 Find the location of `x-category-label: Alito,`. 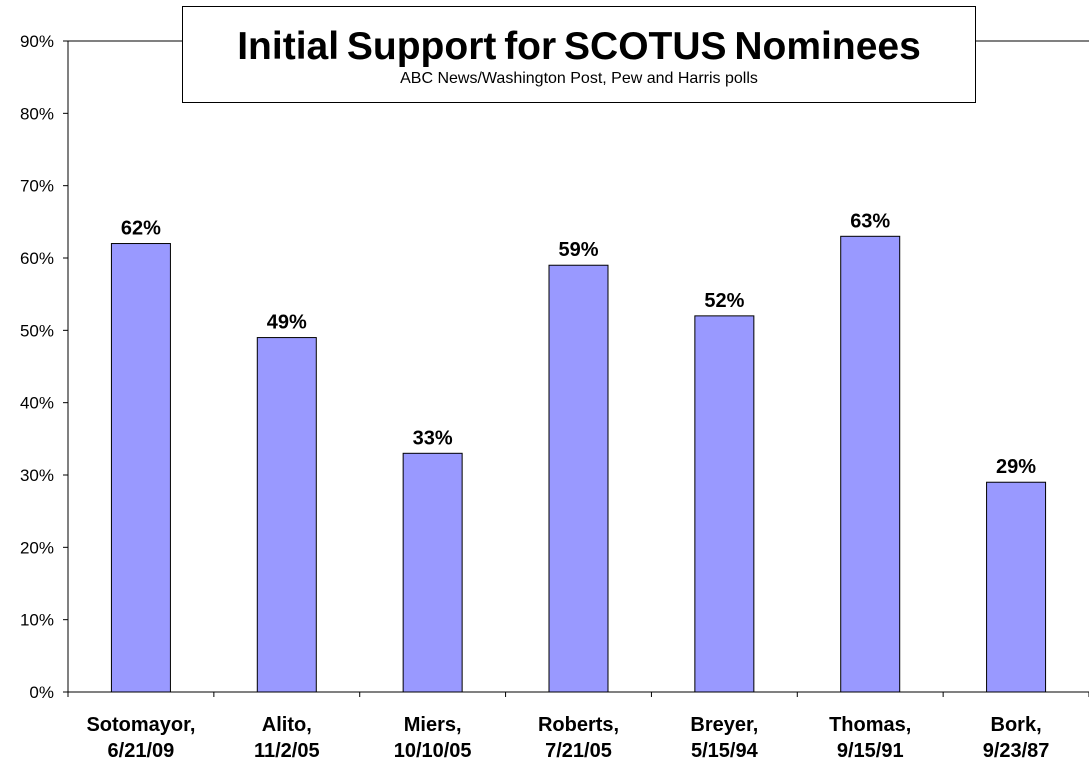

x-category-label: Alito, is located at coordinates (287, 725).